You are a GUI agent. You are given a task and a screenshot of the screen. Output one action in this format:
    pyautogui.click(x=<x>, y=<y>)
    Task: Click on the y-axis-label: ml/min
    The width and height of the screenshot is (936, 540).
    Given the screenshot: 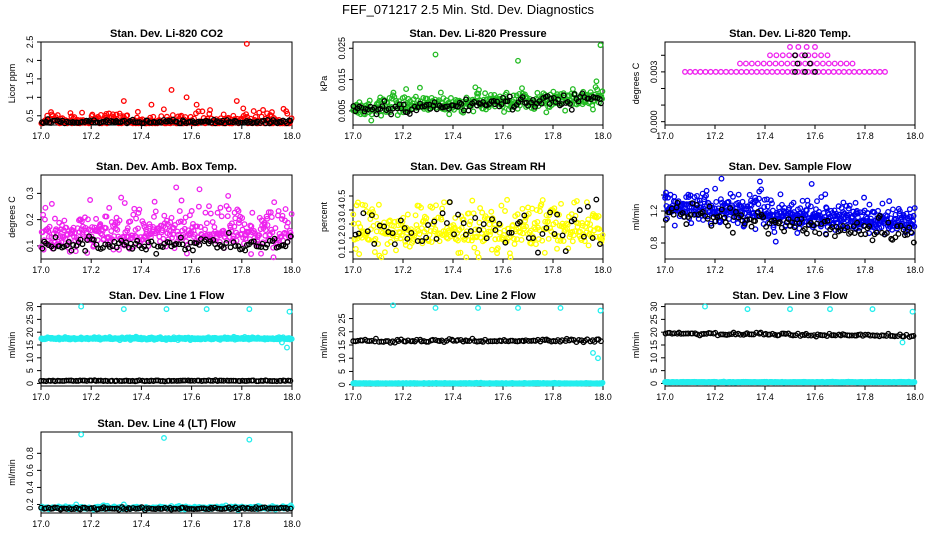 What is the action you would take?
    pyautogui.click(x=12, y=345)
    